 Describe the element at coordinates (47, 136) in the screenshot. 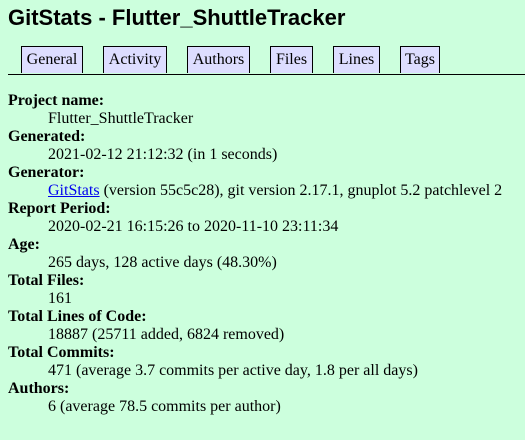

I see `generated-label: Generated:` at that location.